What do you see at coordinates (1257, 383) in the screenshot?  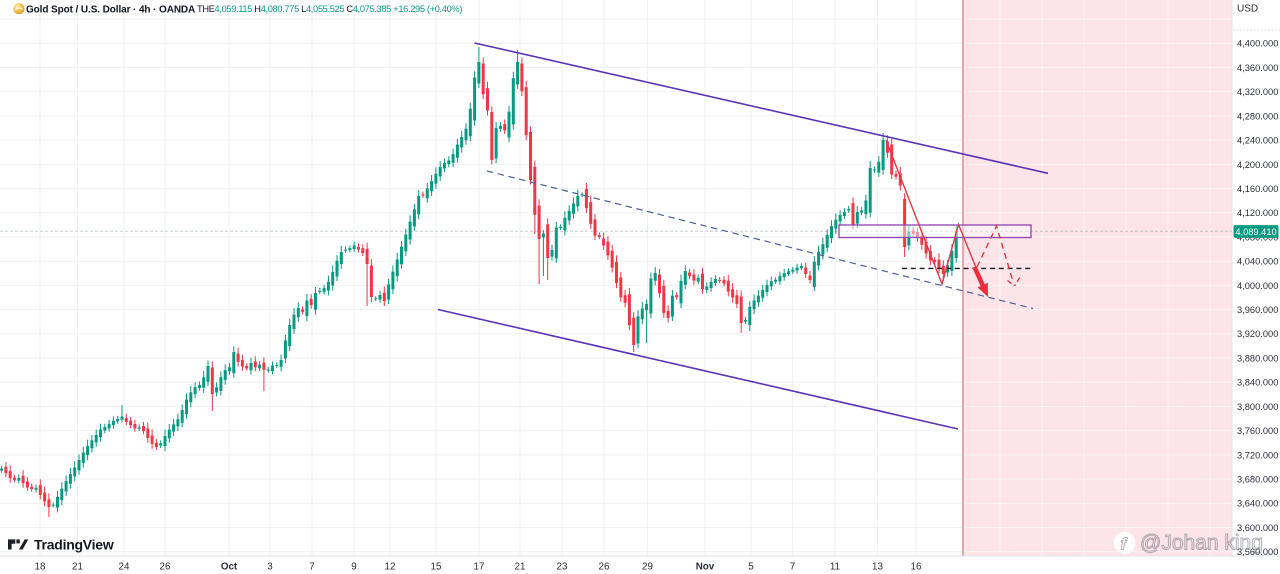 I see `svg-text: 3,840.000` at bounding box center [1257, 383].